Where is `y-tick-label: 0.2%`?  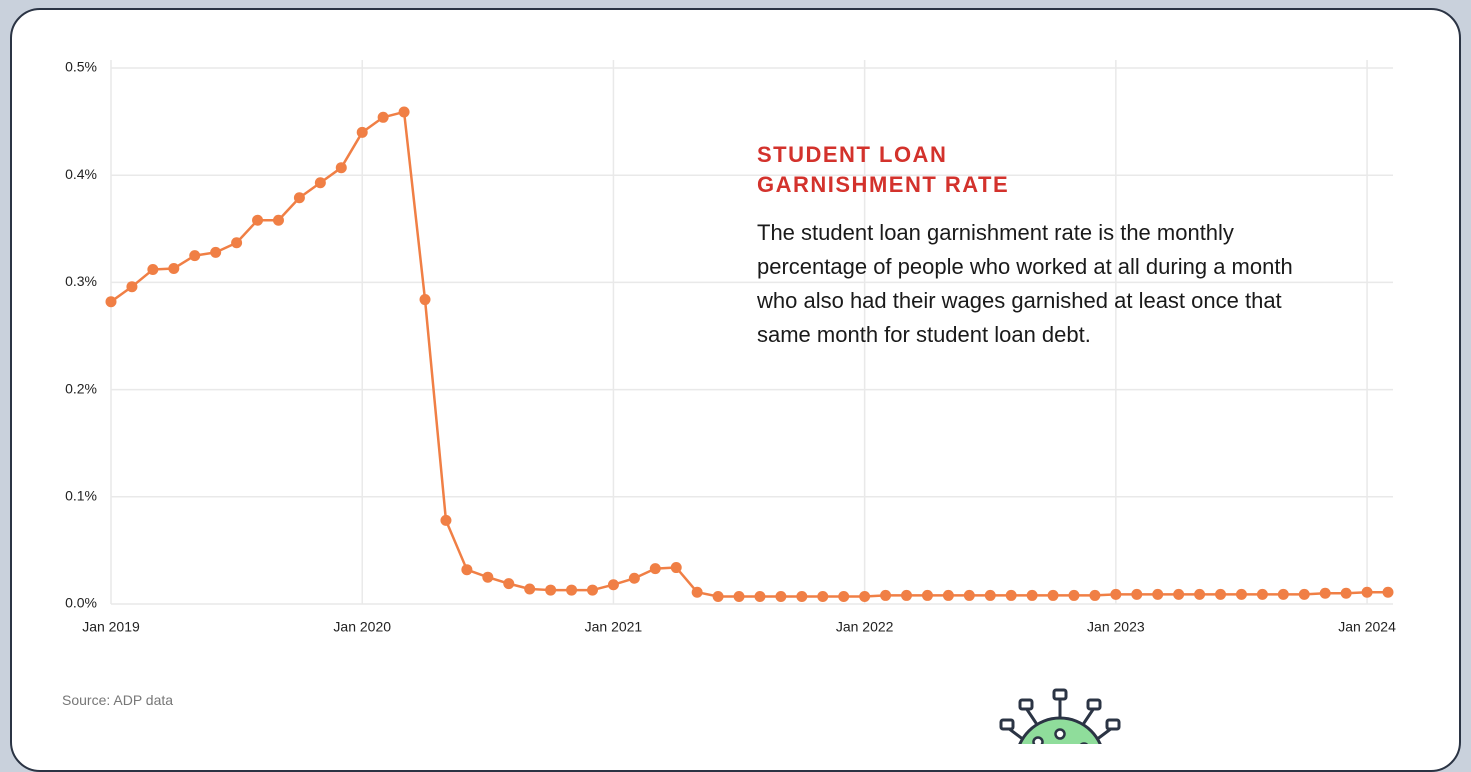 y-tick-label: 0.2% is located at coordinates (81, 388).